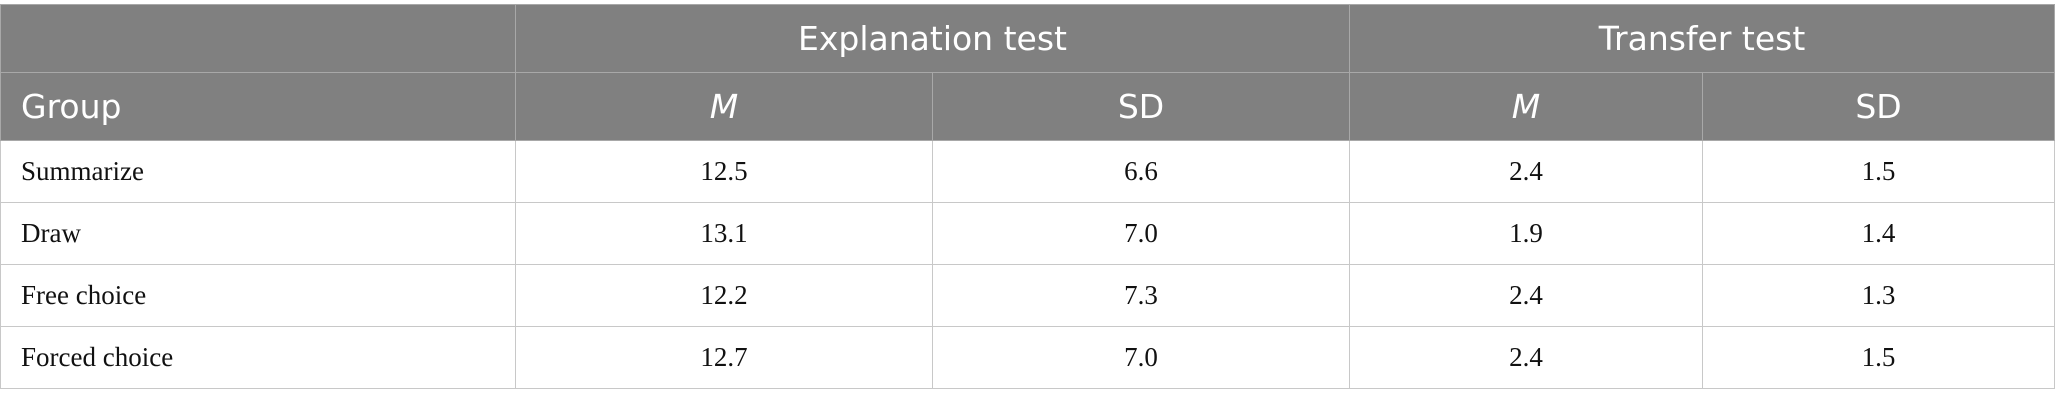 The image size is (2056, 409). Describe the element at coordinates (1702, 38) in the screenshot. I see `group-header: Transfer test` at that location.